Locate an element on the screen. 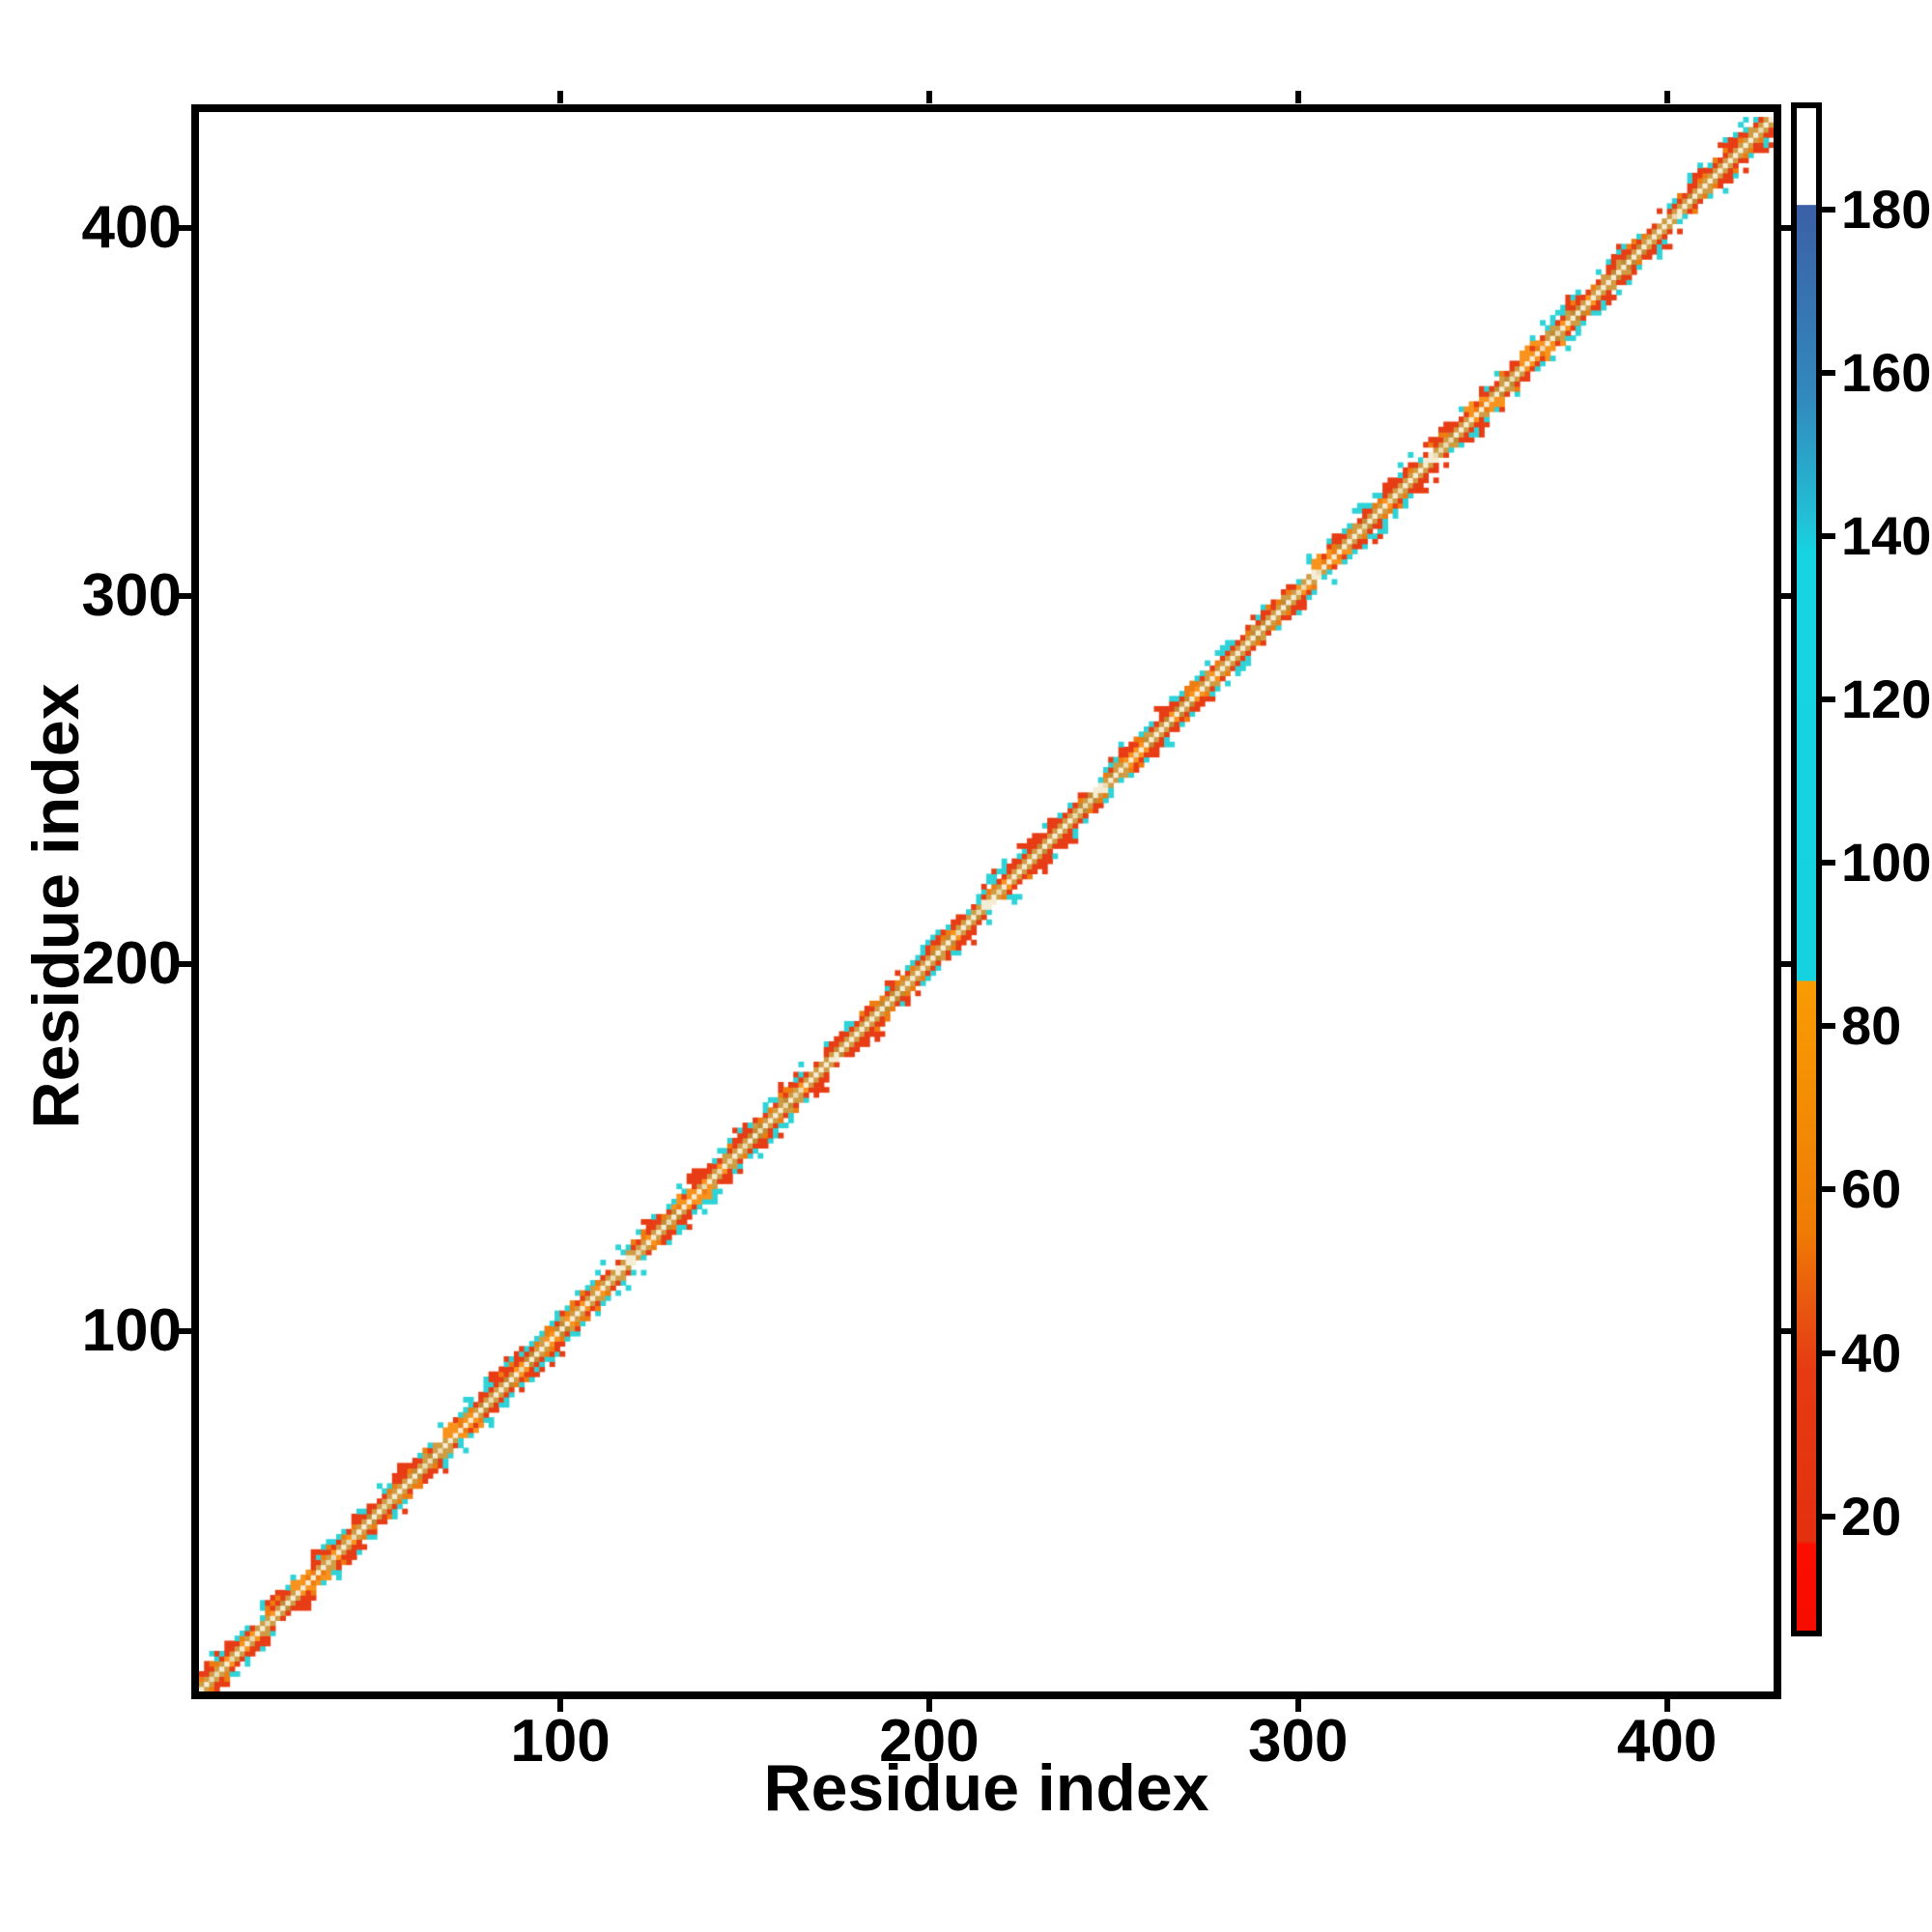 Image resolution: width=1932 pixels, height=1932 pixels. colorbar is located at coordinates (1806, 869).